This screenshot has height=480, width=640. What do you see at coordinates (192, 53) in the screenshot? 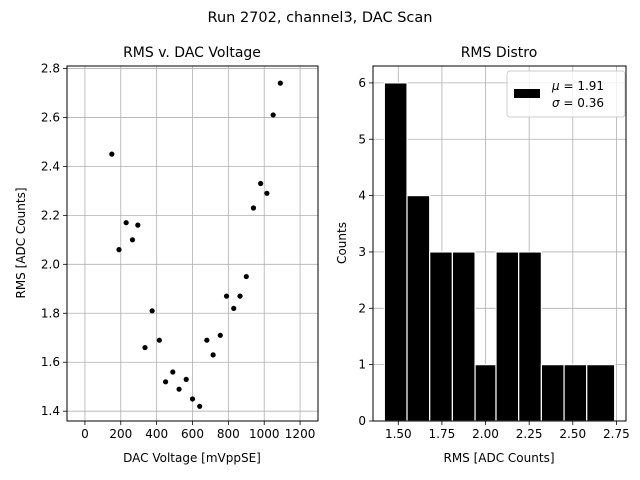
I see `scatter-title: RMS v. DAC Voltage` at bounding box center [192, 53].